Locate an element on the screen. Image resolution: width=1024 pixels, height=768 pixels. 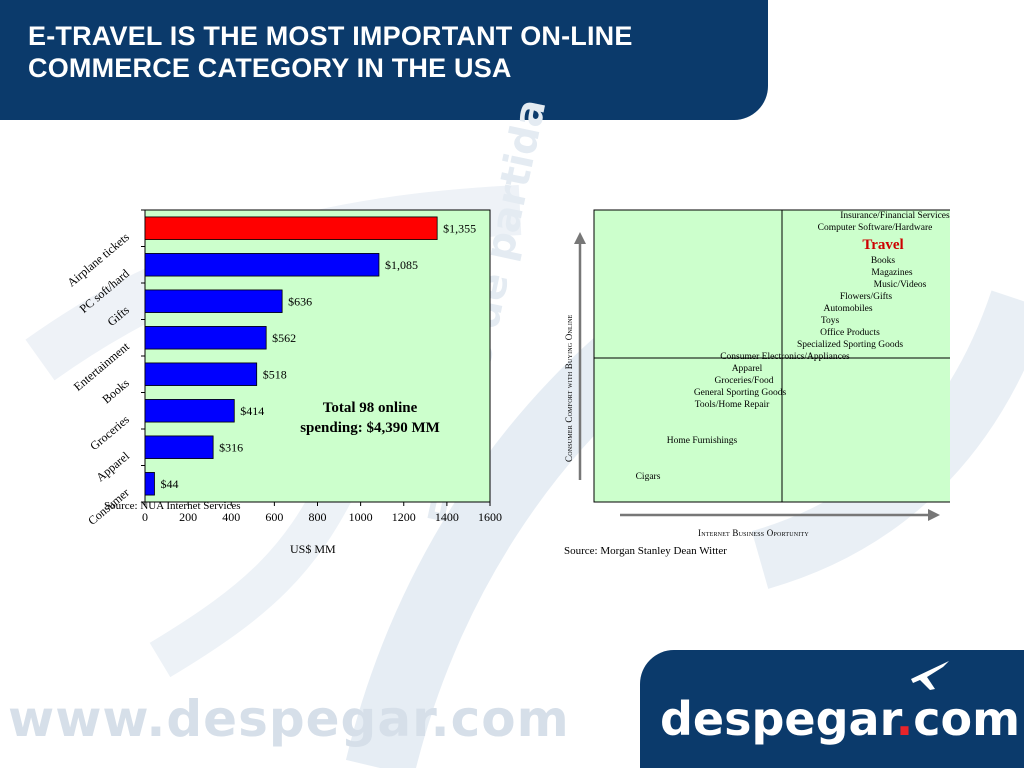
matrix-area is located at coordinates (771, 356).